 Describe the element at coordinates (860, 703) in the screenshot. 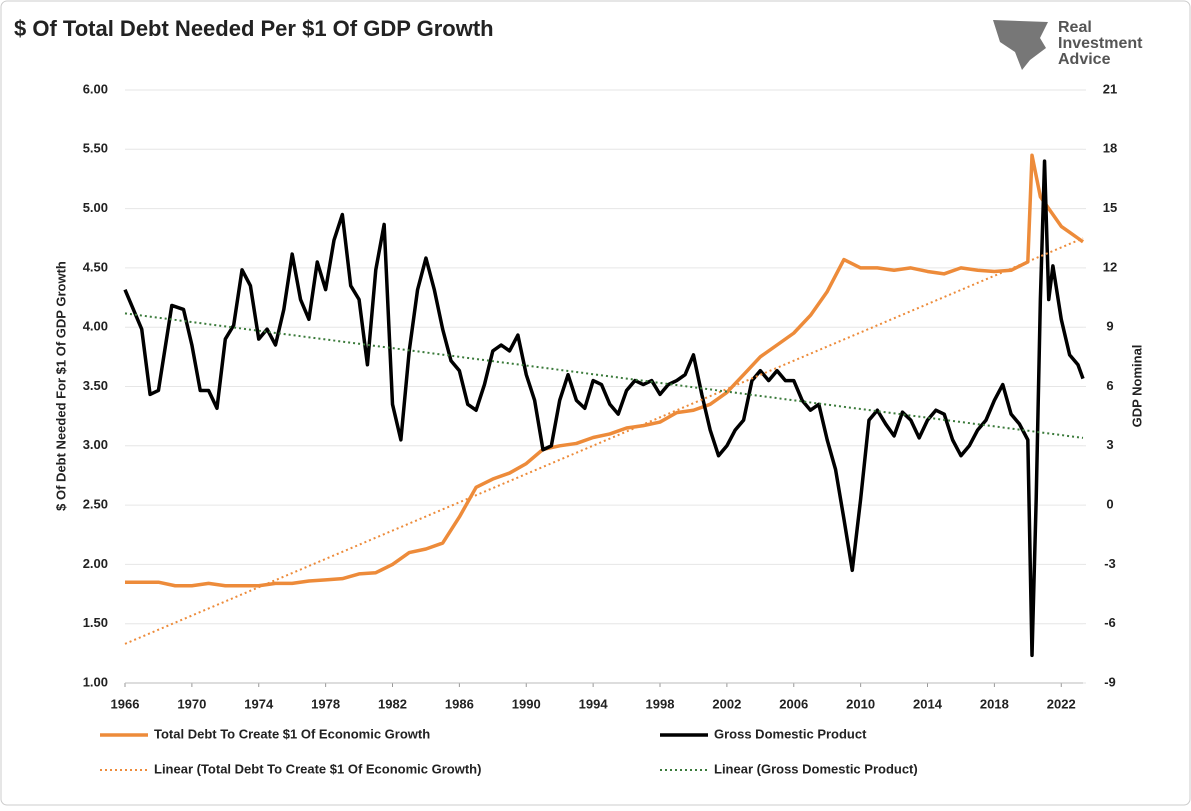

I see `x-tick-label: 2010` at that location.